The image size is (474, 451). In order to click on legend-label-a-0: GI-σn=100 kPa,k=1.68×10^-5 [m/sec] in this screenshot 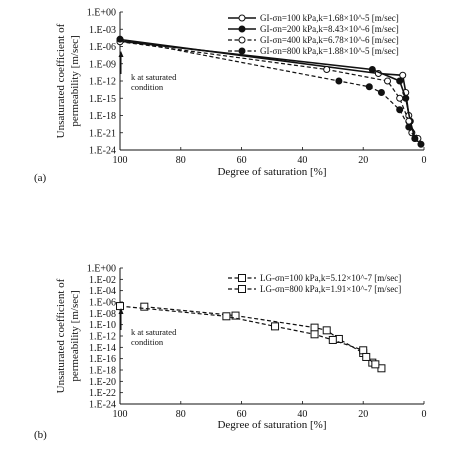, I will do `click(329, 18)`.